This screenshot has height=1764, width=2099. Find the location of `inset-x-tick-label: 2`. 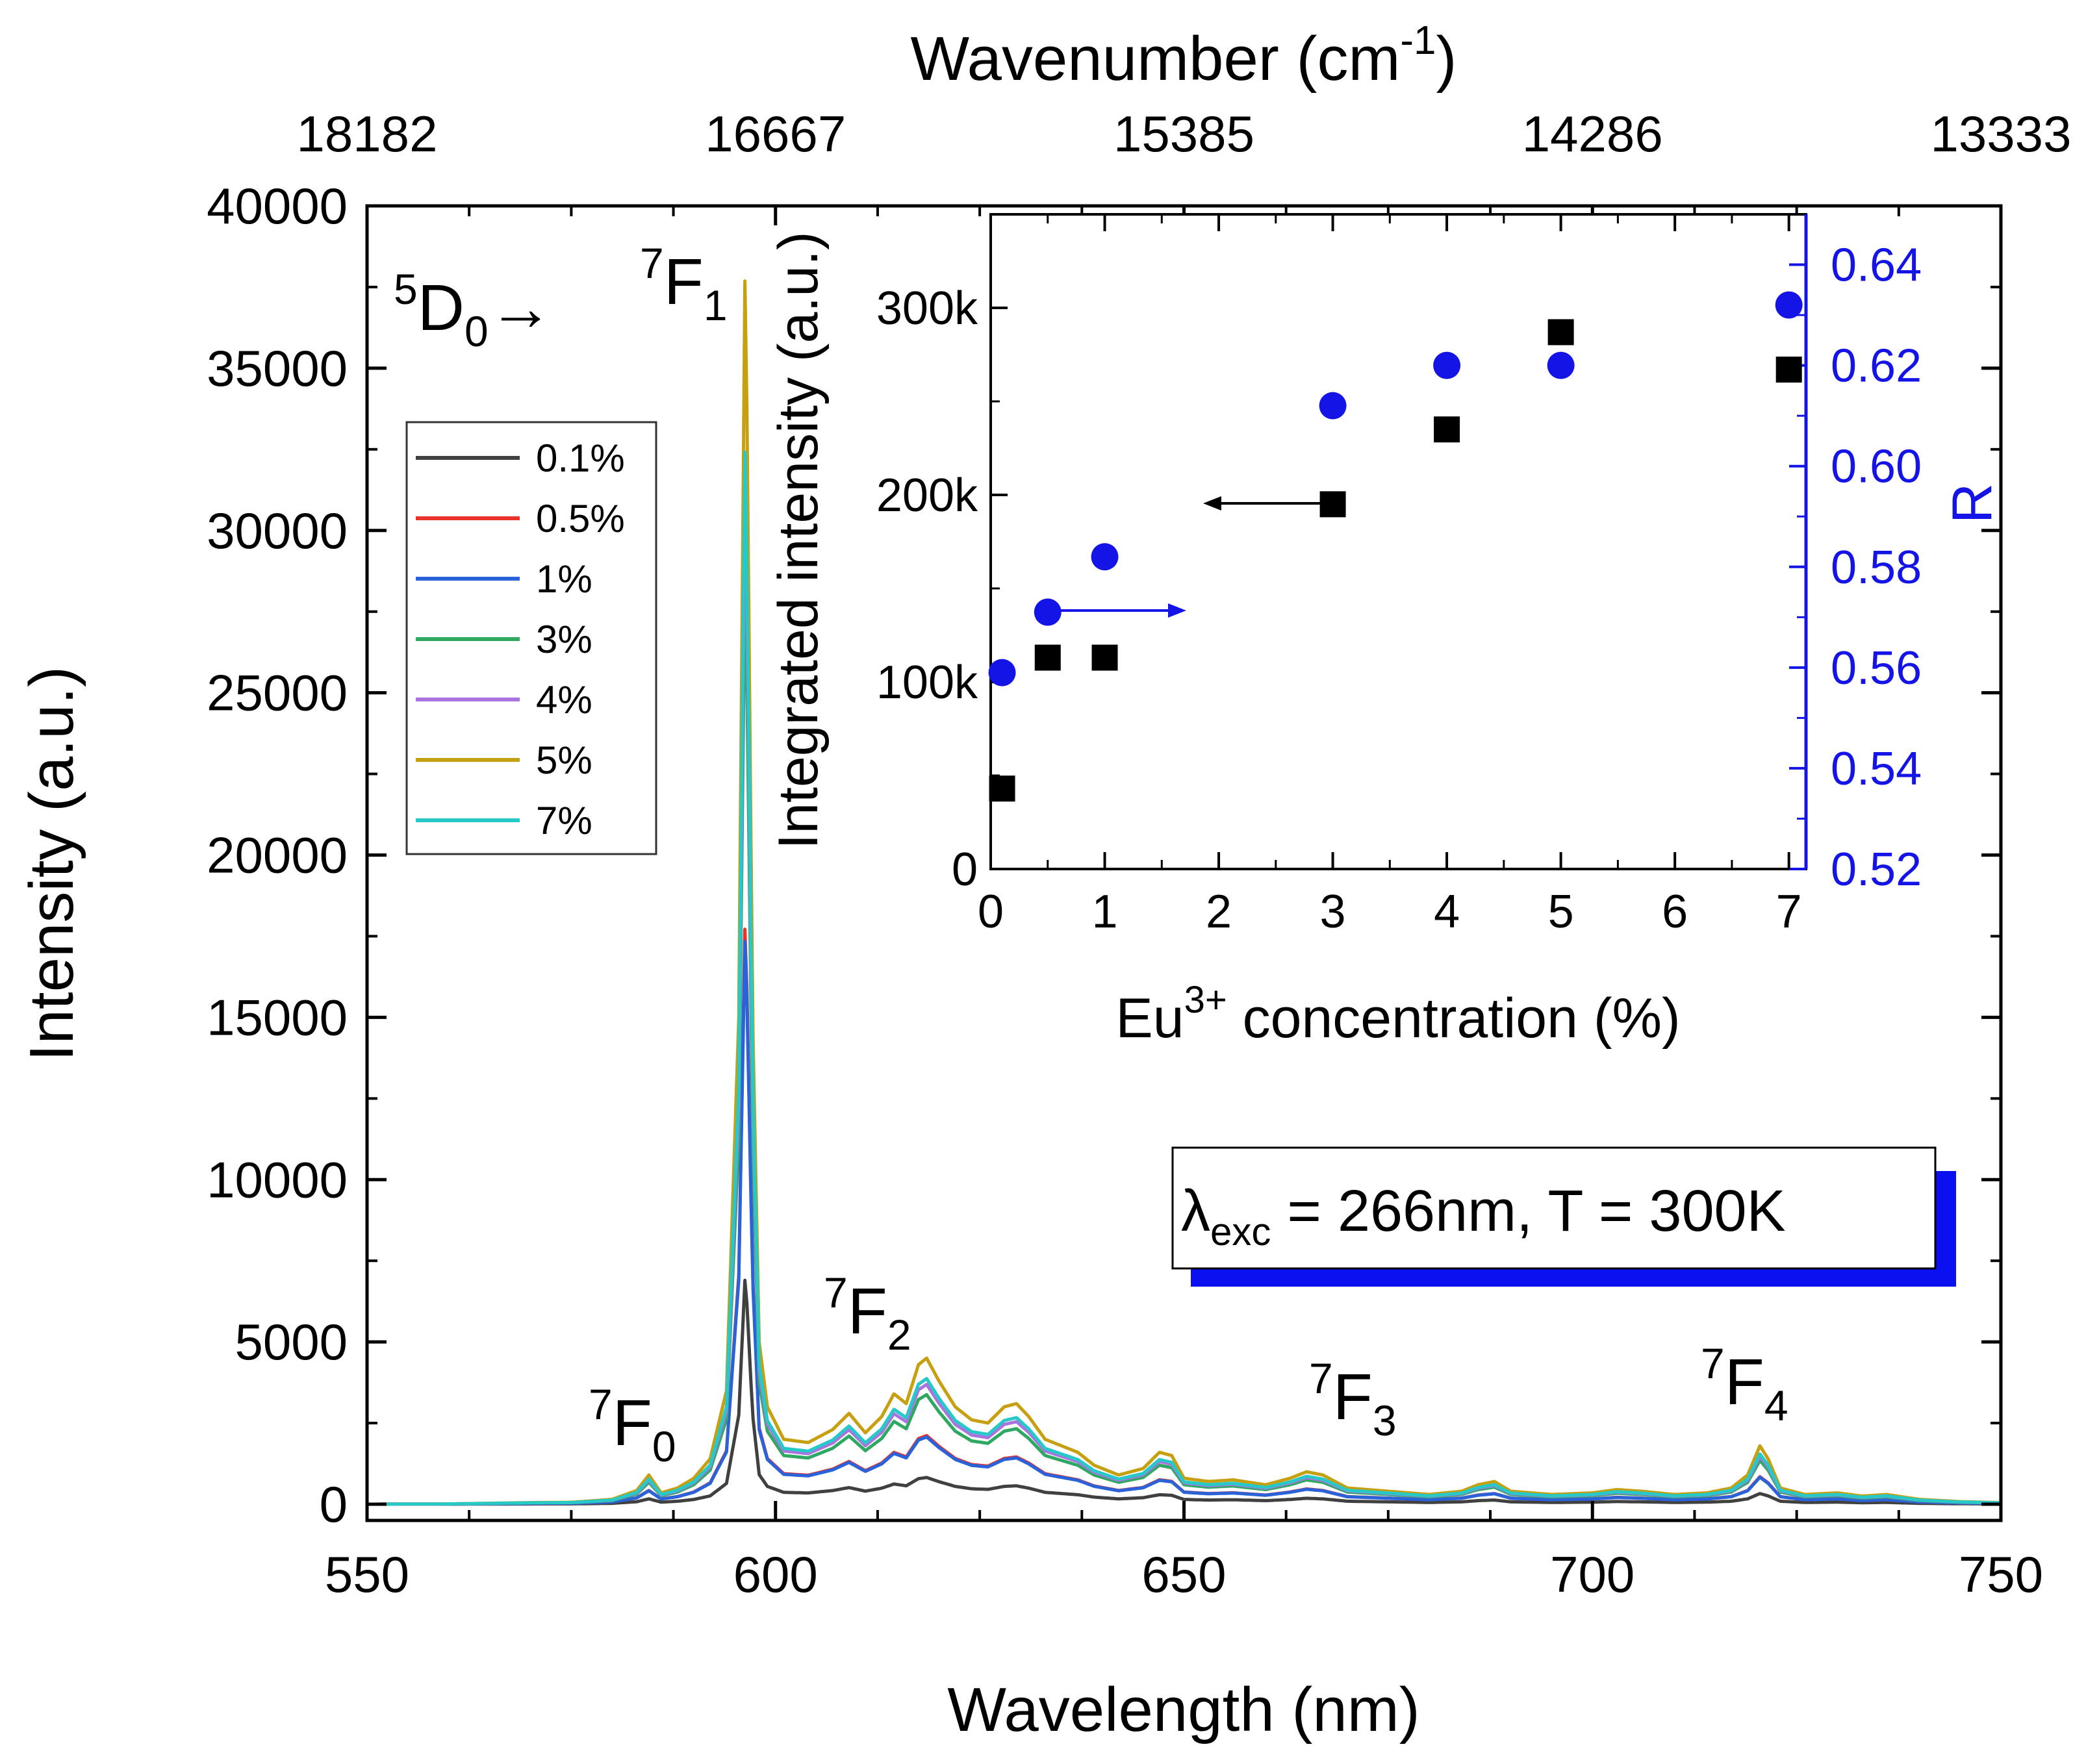

inset-x-tick-label: 2 is located at coordinates (1219, 912).